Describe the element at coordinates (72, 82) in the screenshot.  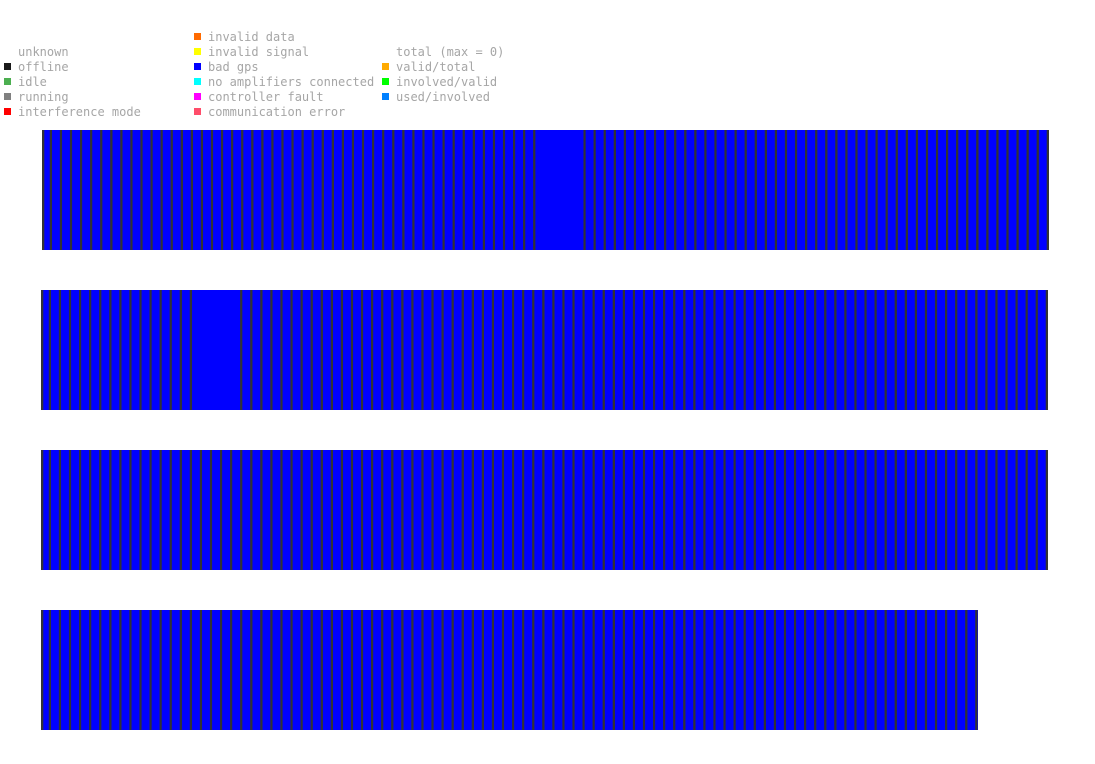
I see `legend-item: idle` at that location.